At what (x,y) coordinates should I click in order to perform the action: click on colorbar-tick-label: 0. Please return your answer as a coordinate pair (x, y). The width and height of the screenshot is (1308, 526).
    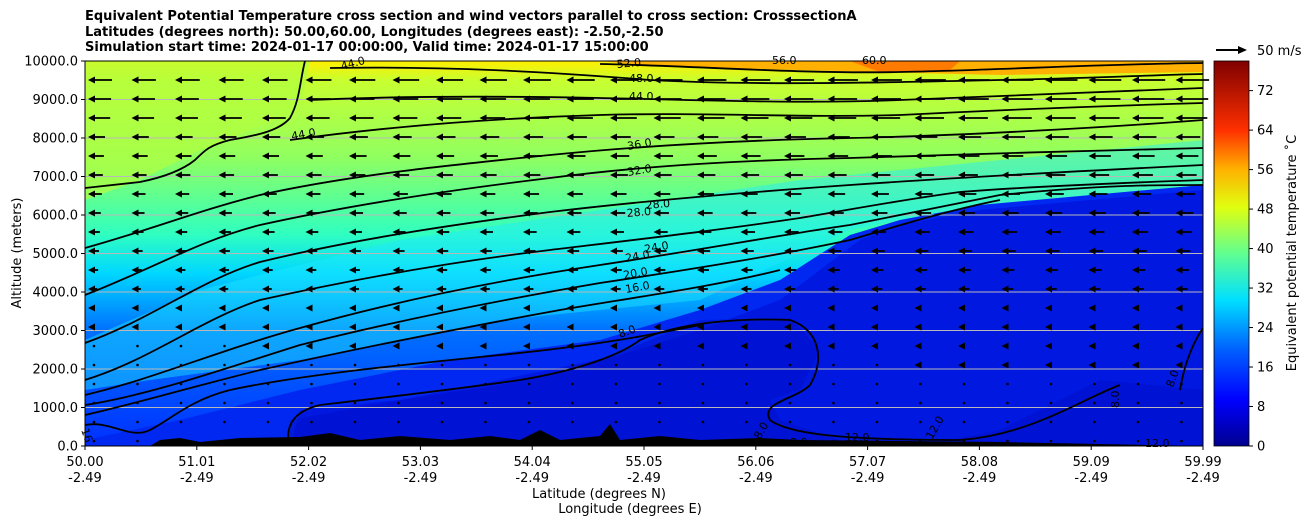
    Looking at the image, I should click on (1261, 447).